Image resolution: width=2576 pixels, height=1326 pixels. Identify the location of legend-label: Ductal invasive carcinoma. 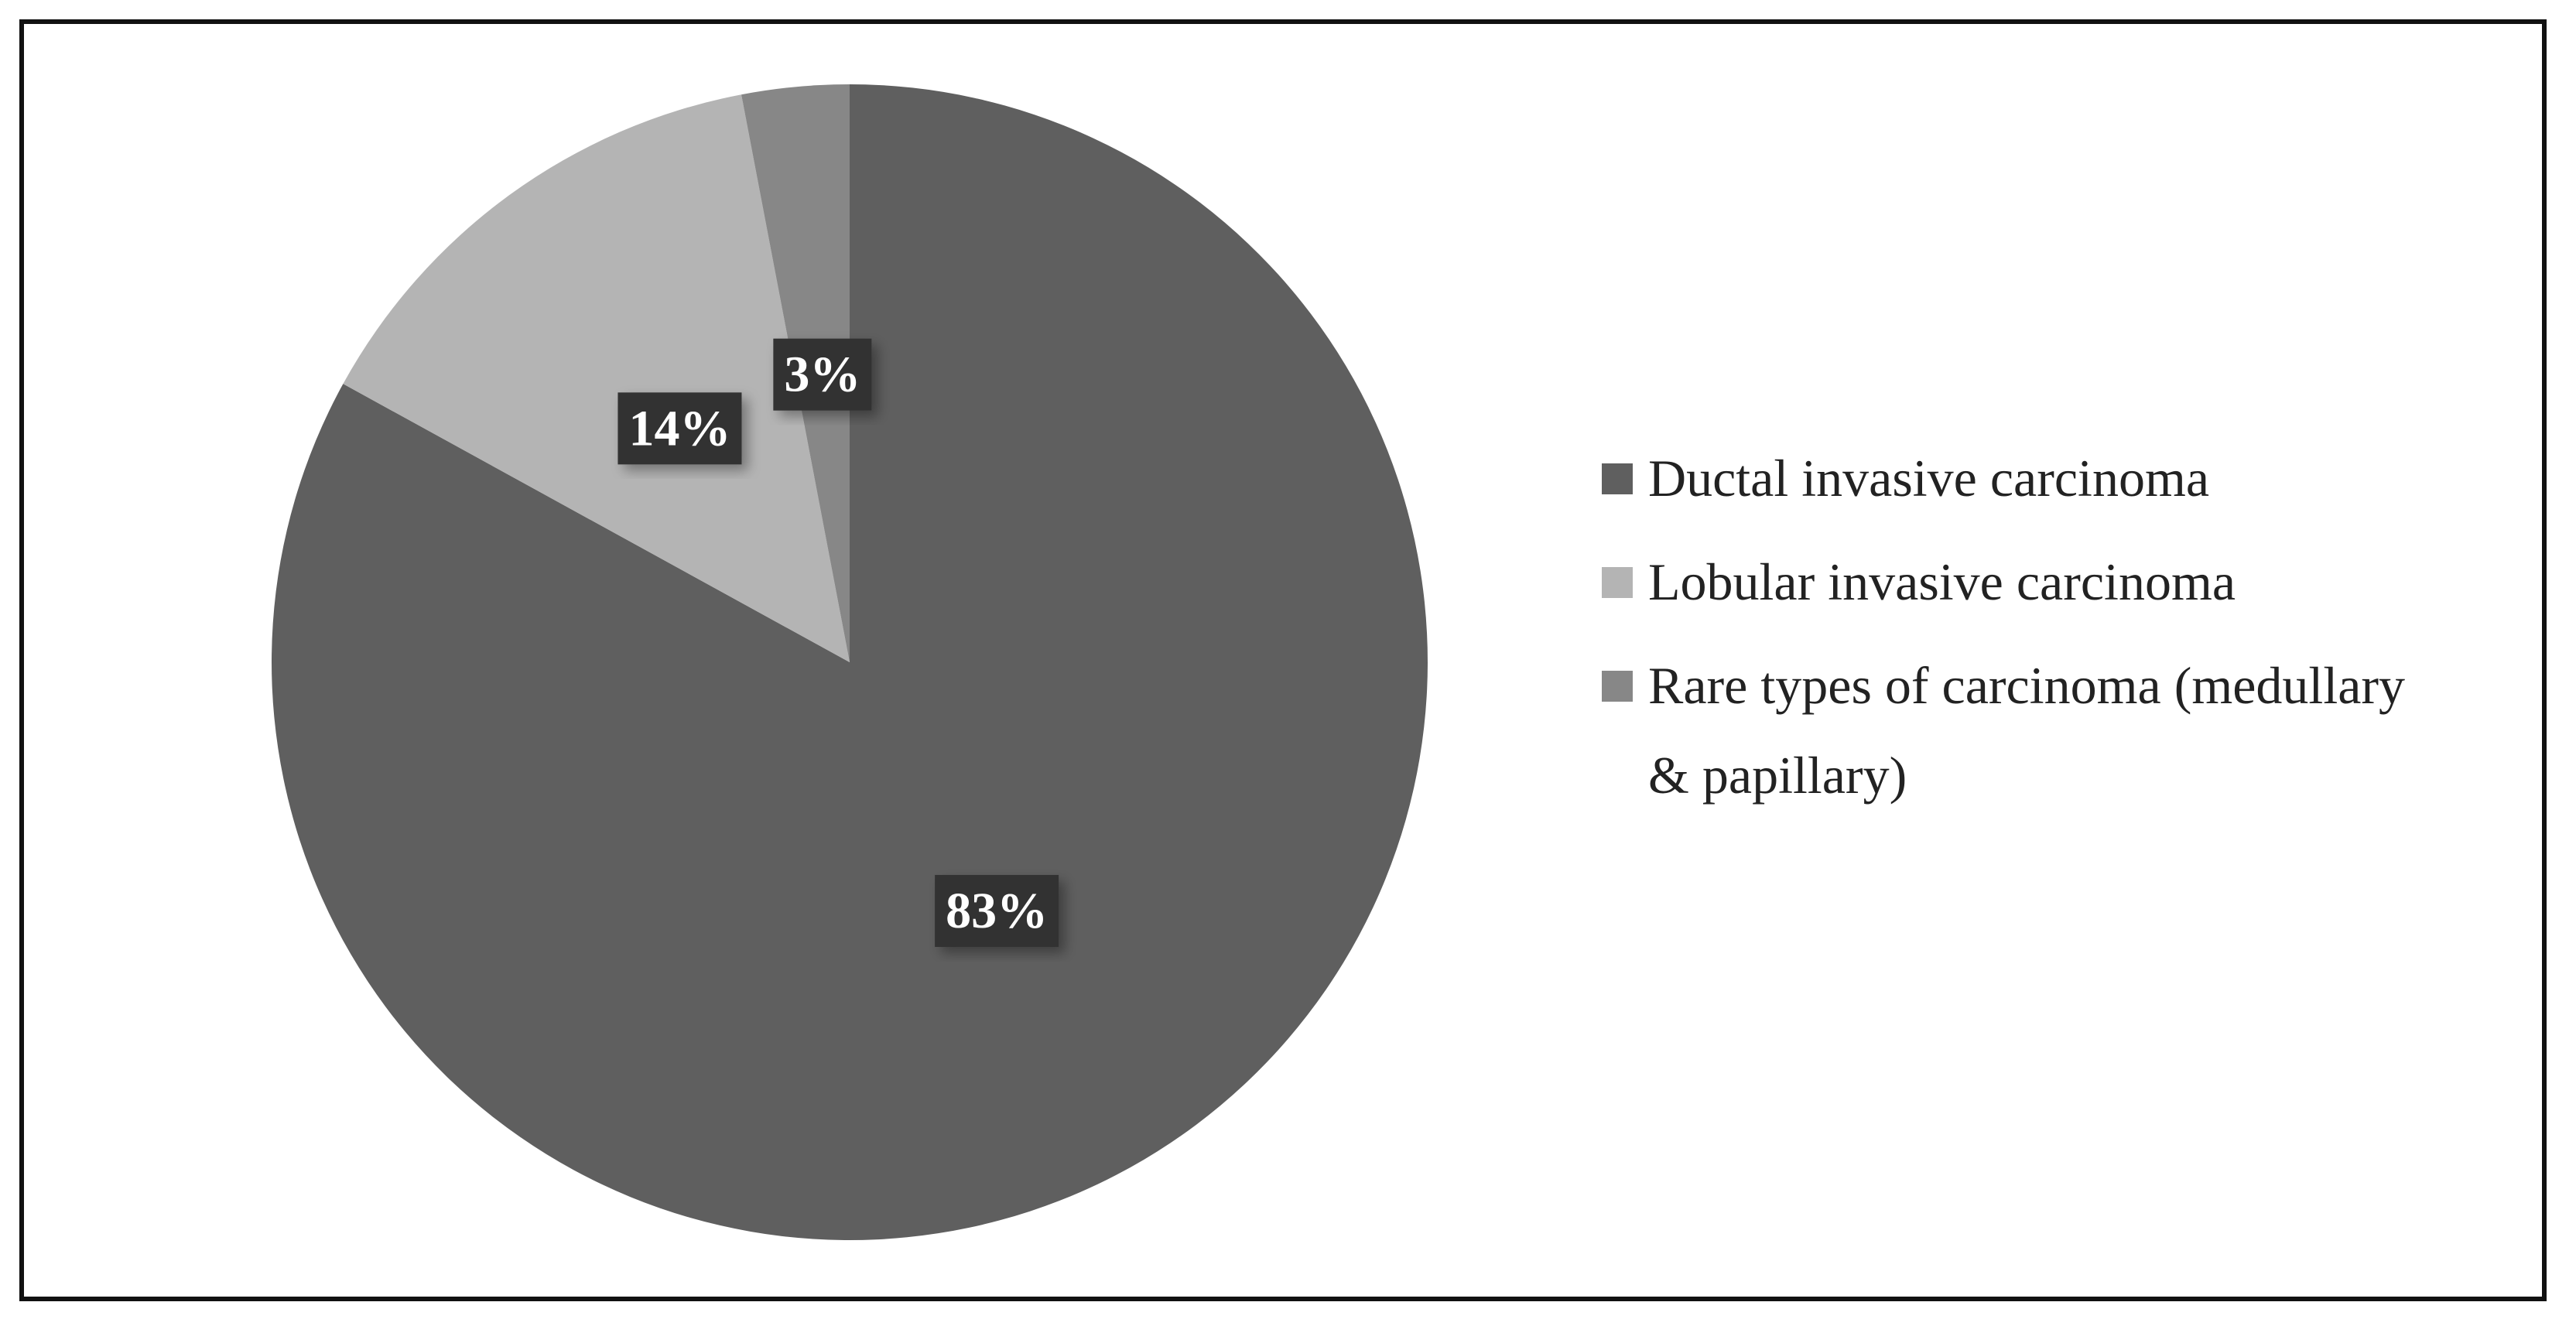
(1929, 478).